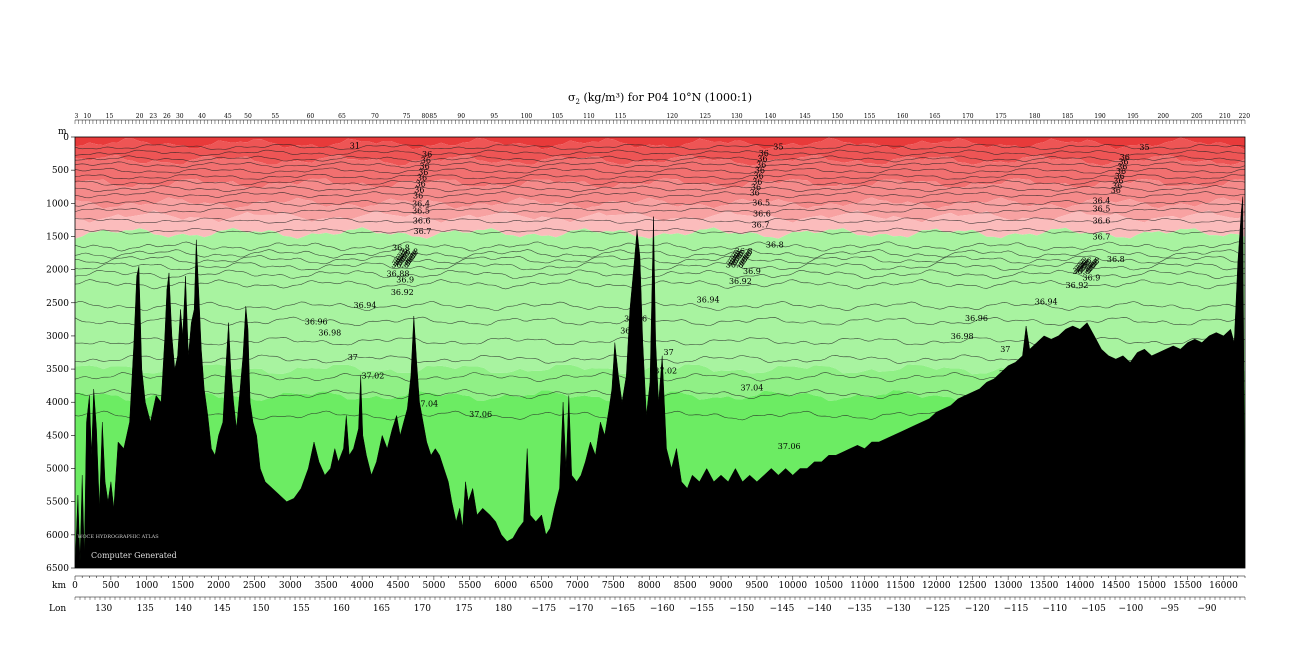 This screenshot has height=650, width=1300. I want to click on station-label: 10, so click(87, 116).